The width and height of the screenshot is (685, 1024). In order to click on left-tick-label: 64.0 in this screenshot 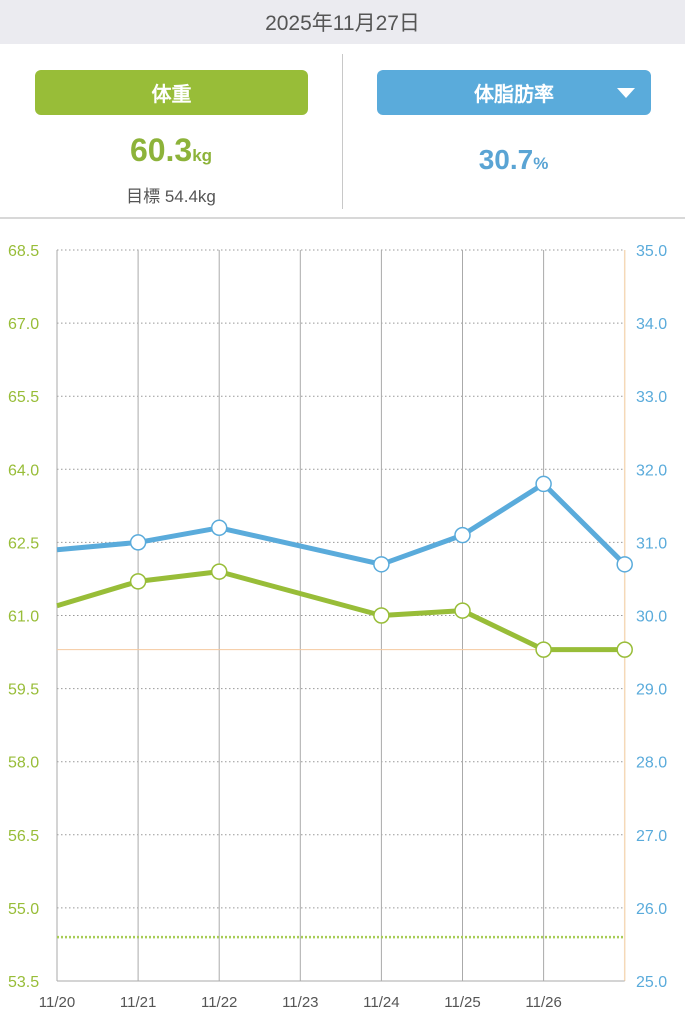, I will do `click(23, 470)`.